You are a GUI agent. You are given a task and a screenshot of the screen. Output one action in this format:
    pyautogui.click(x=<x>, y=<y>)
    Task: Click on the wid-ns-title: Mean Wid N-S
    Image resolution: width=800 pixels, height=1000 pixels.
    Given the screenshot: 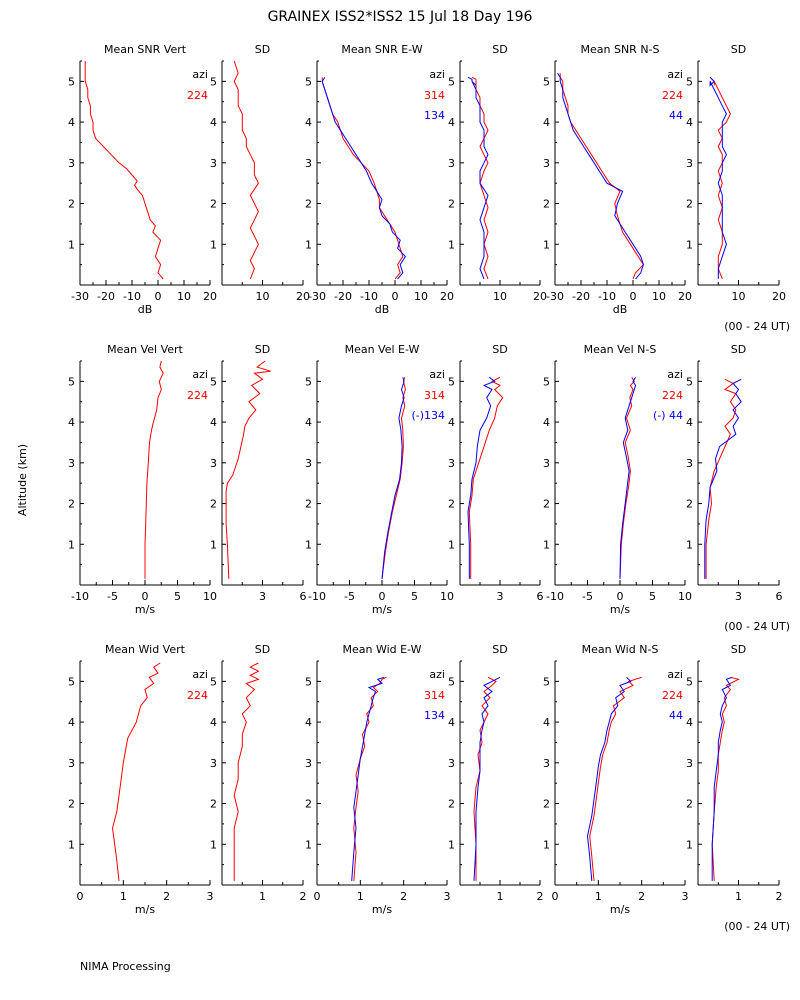 What is the action you would take?
    pyautogui.click(x=620, y=649)
    